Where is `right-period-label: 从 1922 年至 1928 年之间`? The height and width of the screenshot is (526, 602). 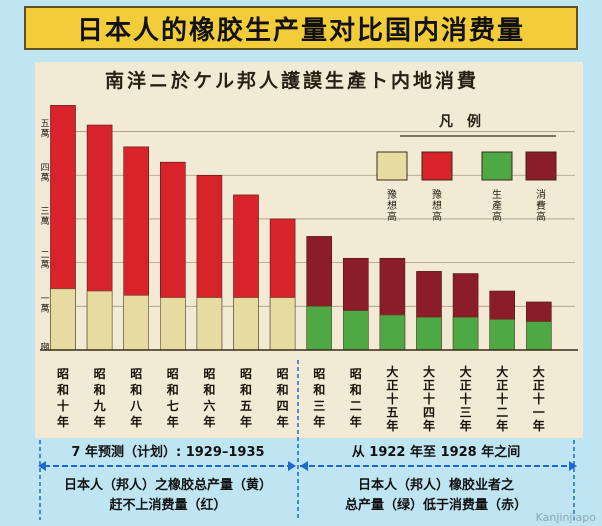
right-period-label: 从 1922 年至 1928 年之间 is located at coordinates (436, 452).